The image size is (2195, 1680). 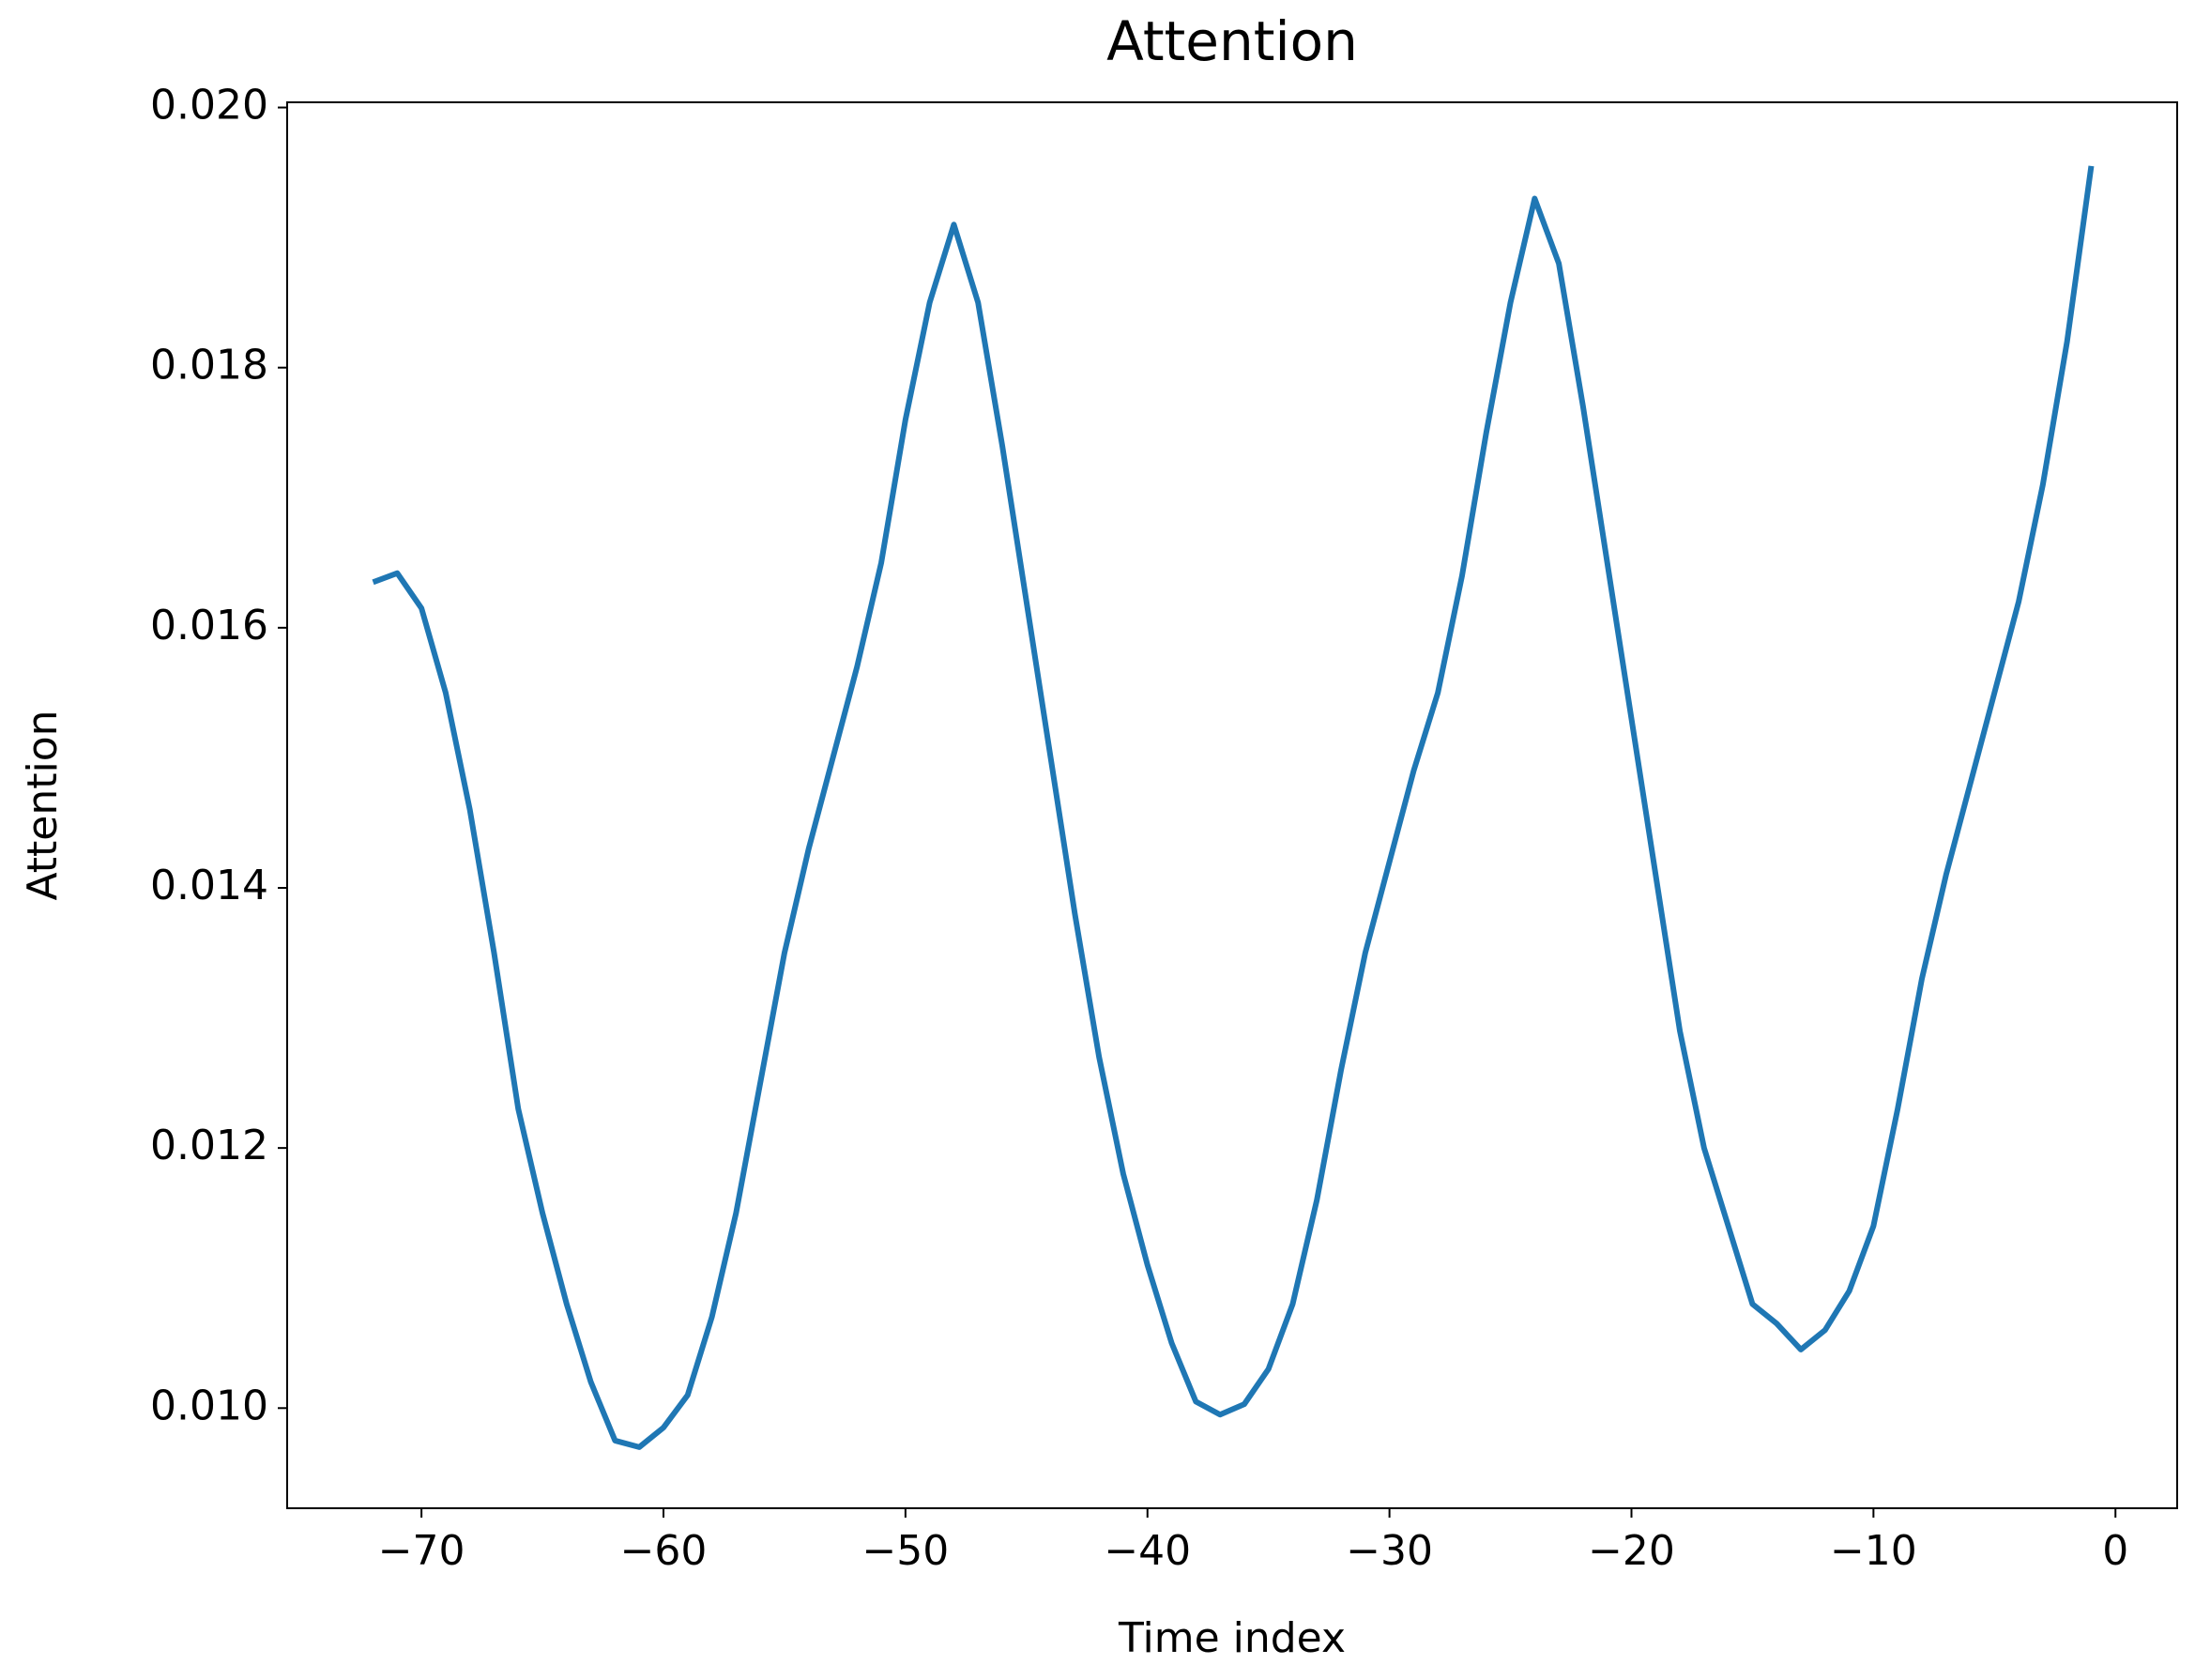 What do you see at coordinates (905, 1551) in the screenshot?
I see `x-tick-label: −50` at bounding box center [905, 1551].